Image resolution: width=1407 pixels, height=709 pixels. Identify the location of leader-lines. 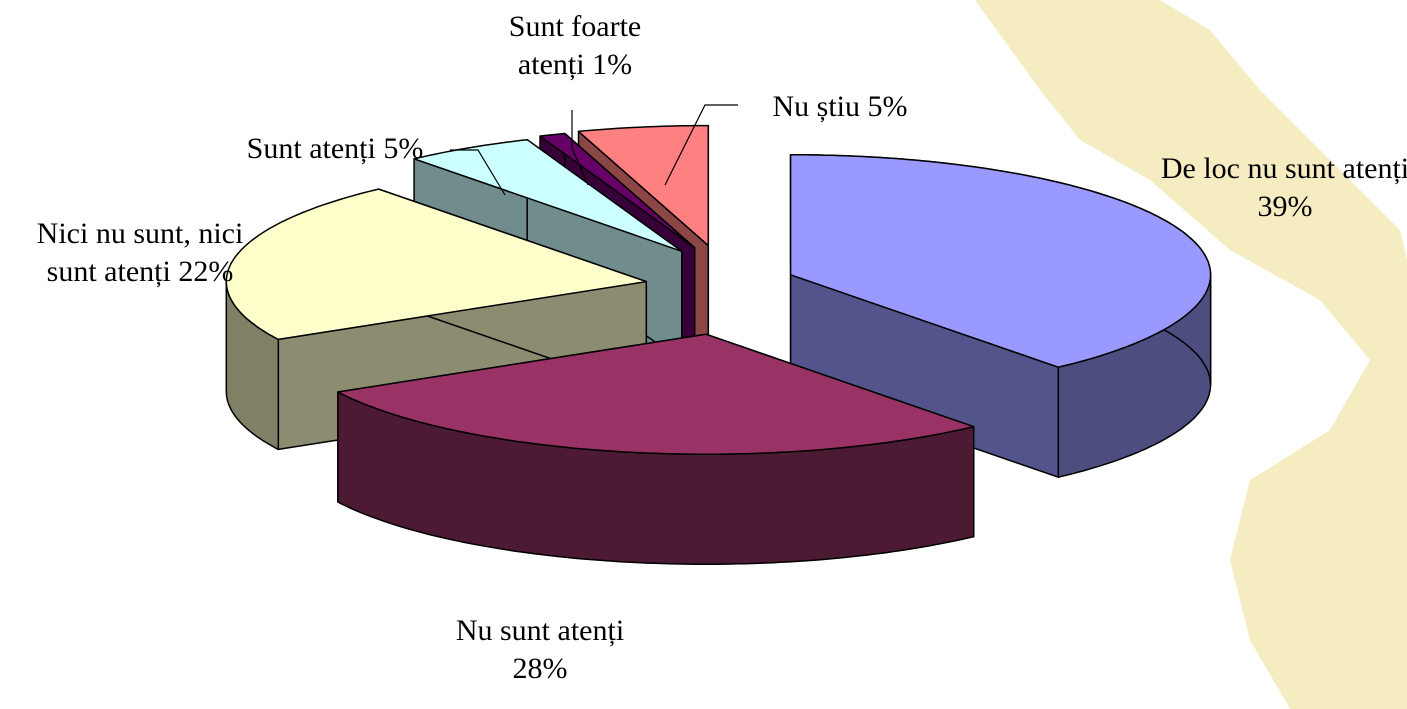
(594, 150).